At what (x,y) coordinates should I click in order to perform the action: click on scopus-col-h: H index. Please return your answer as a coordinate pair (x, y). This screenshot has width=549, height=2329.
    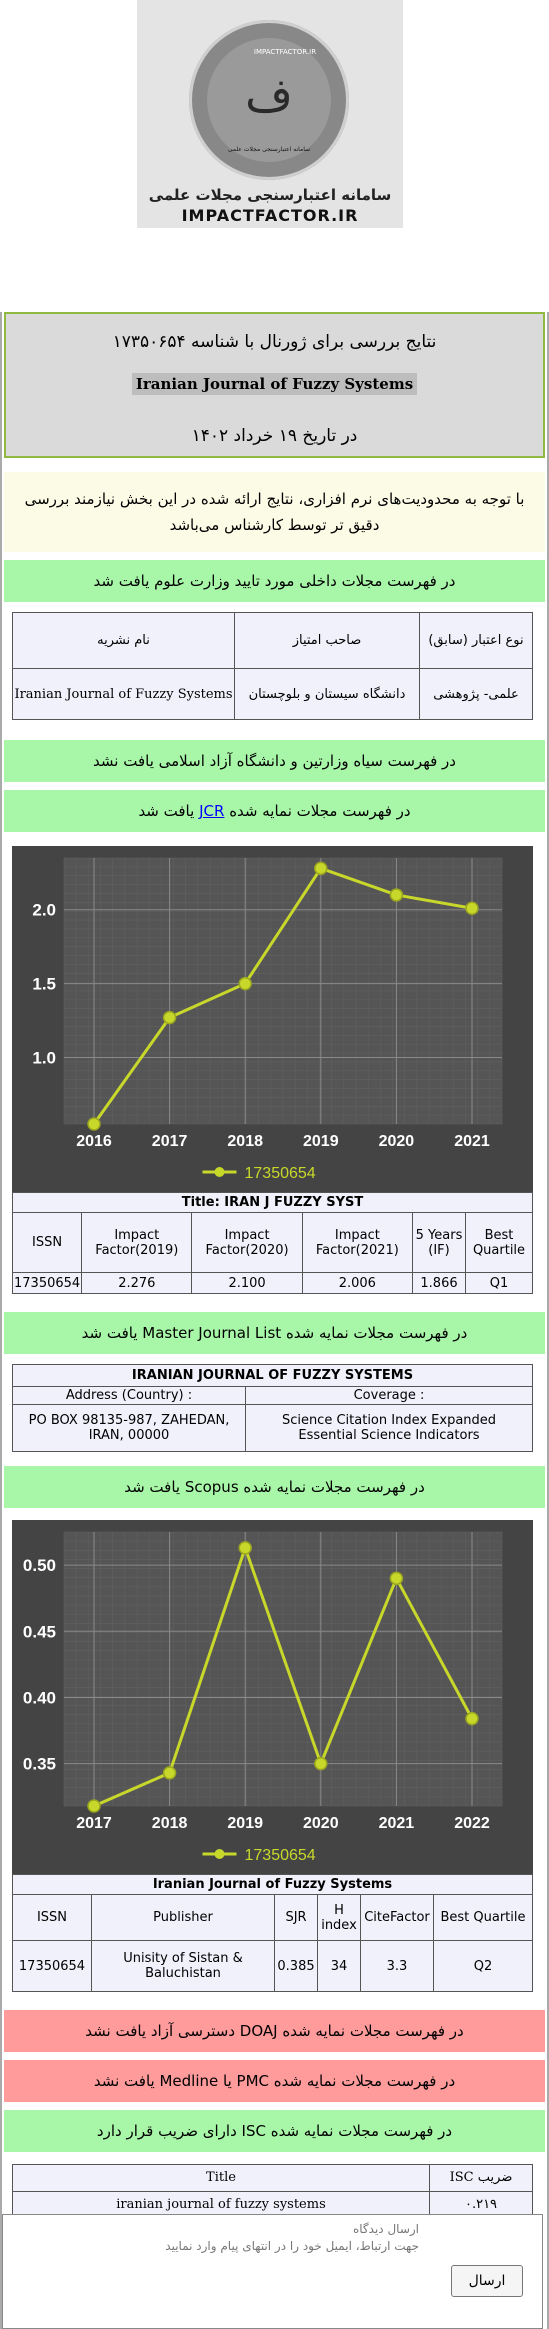
    Looking at the image, I should click on (339, 1917).